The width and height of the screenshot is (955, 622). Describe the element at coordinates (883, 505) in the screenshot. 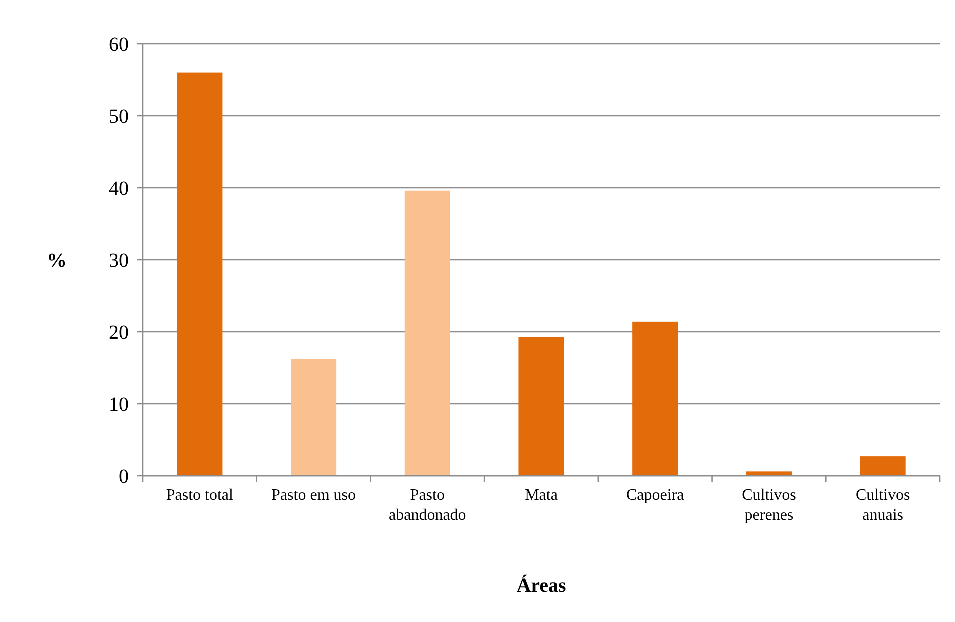

I see `x-tick-label: Cultivos anuais` at that location.